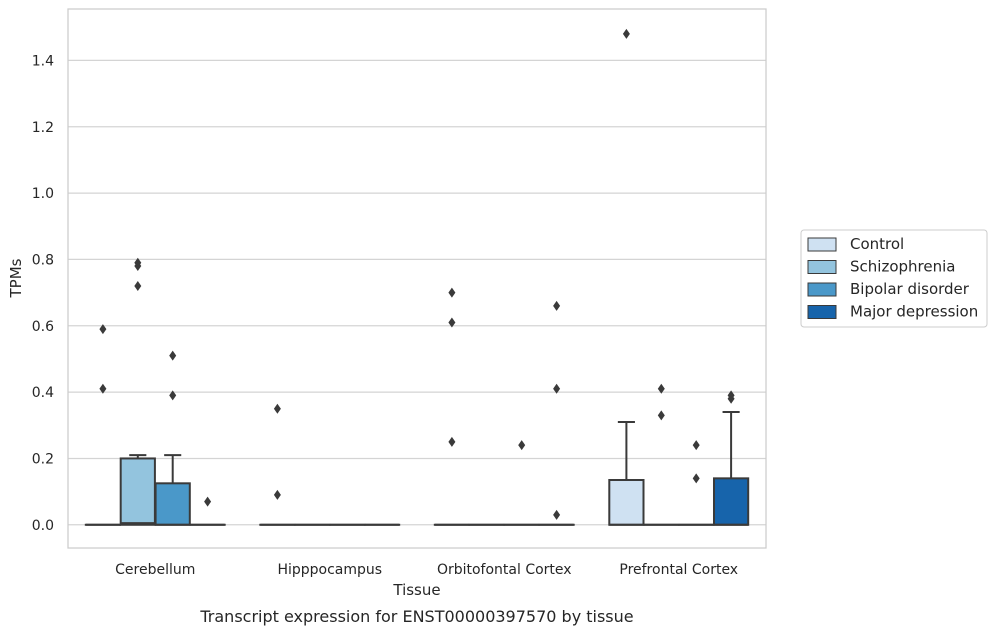 Image resolution: width=997 pixels, height=634 pixels. Describe the element at coordinates (43, 526) in the screenshot. I see `y-tick-label: 0.0` at that location.